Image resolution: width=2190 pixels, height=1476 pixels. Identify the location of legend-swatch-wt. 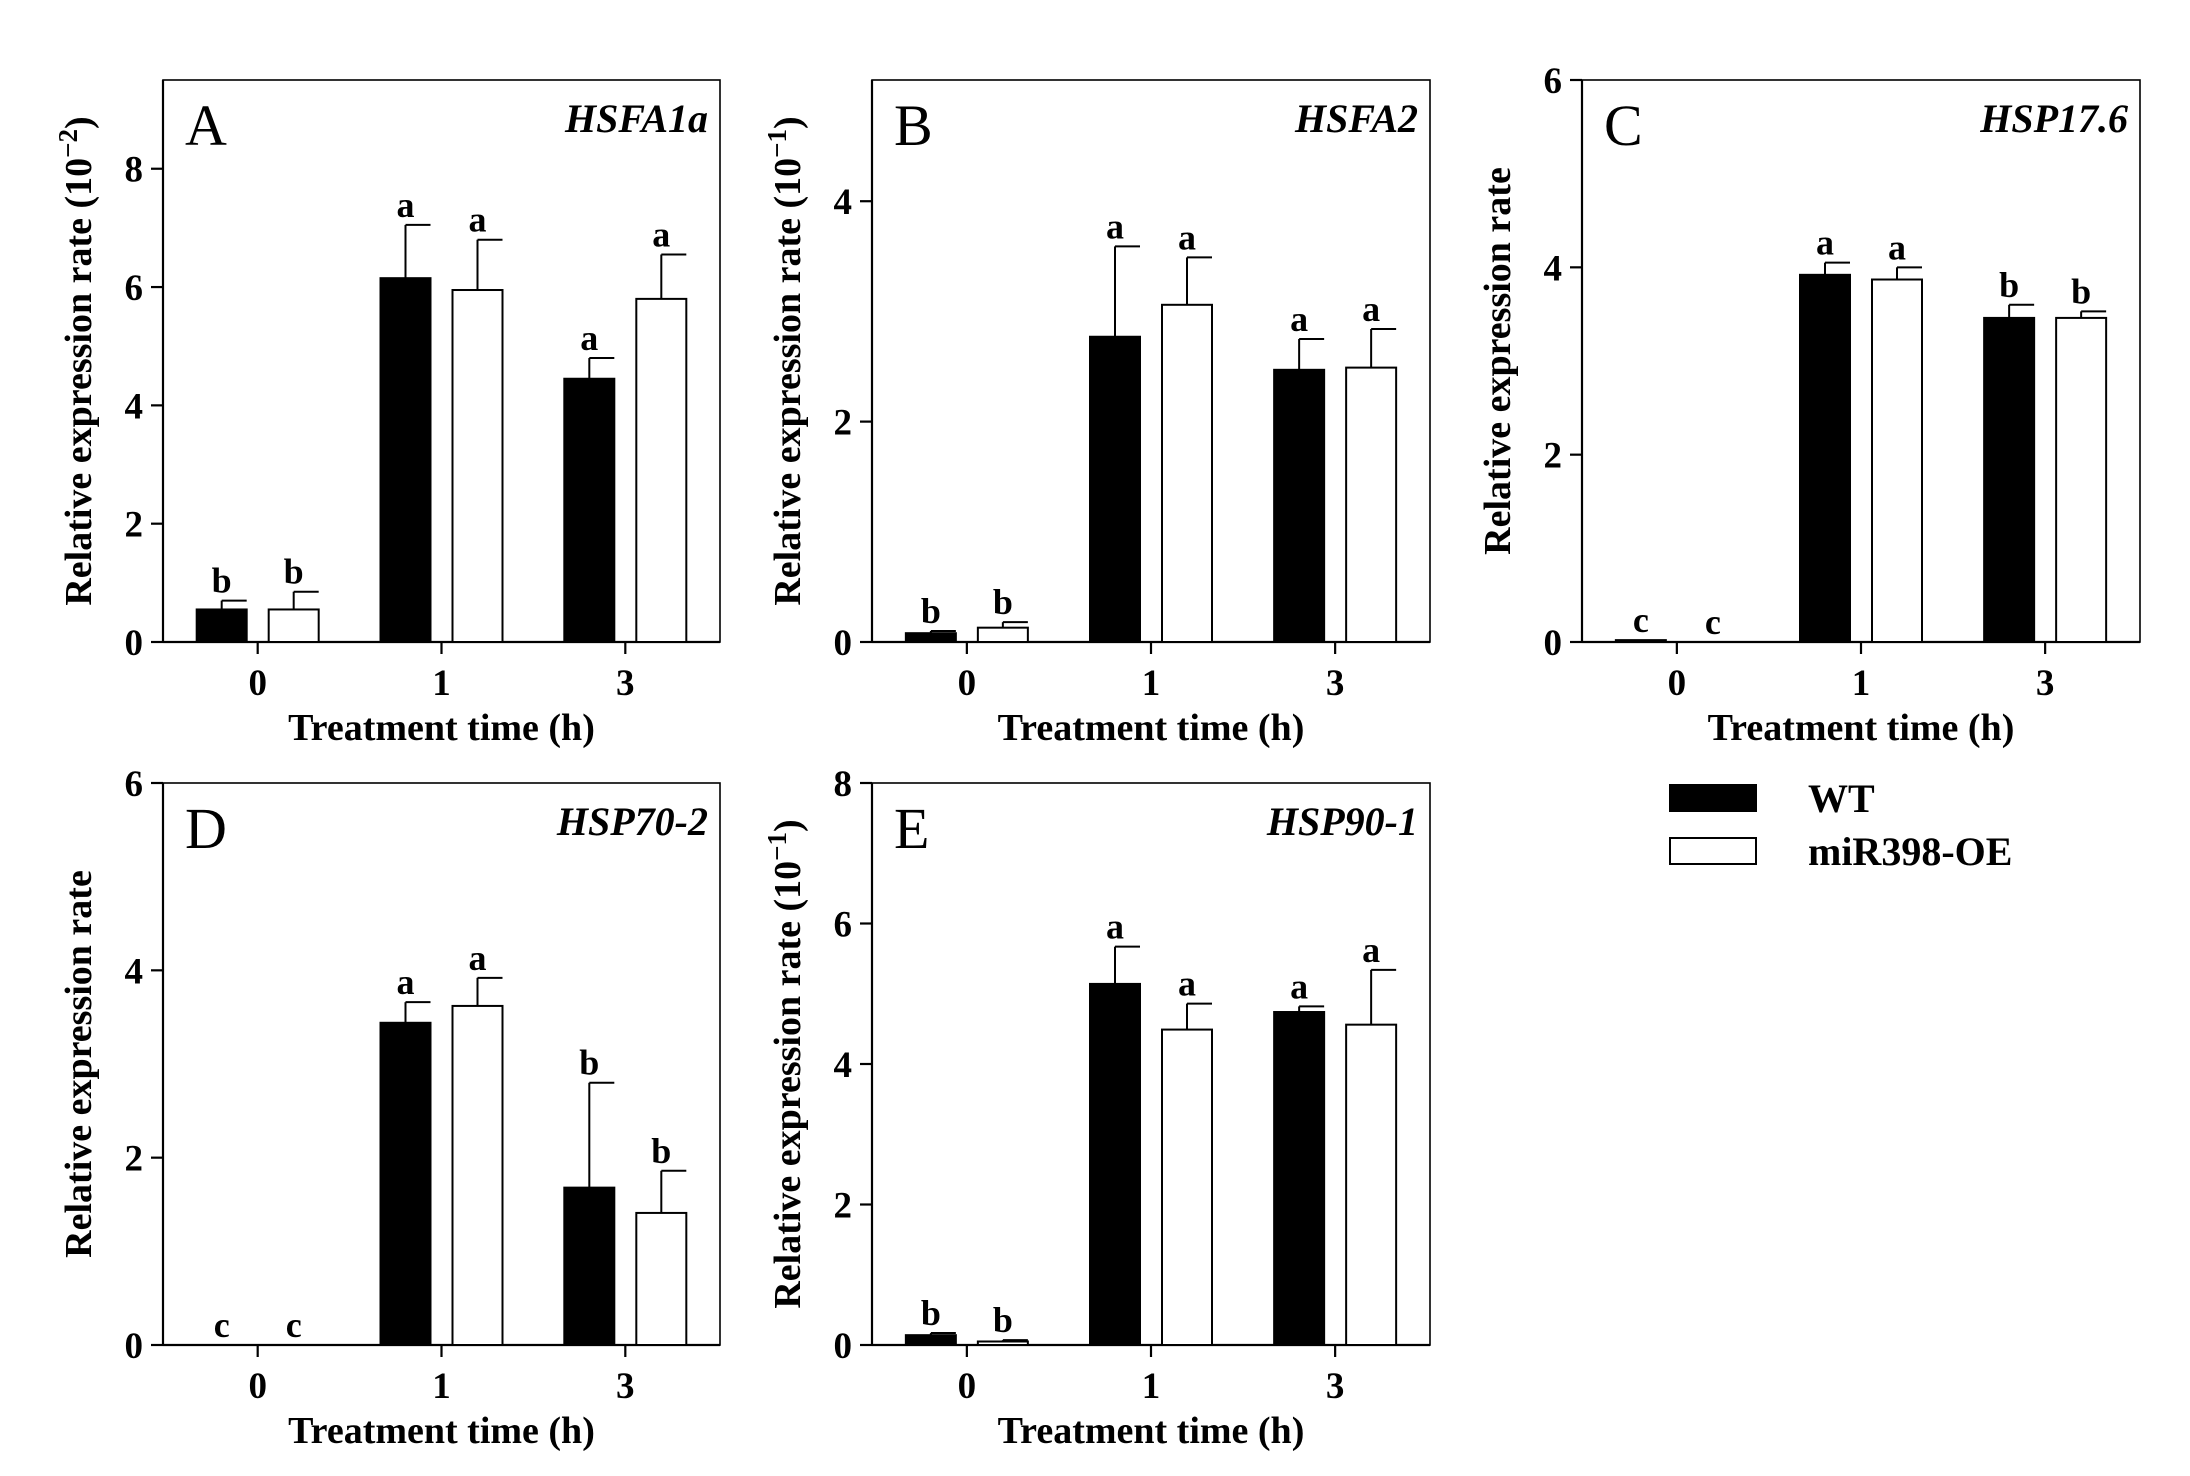
(1713, 798).